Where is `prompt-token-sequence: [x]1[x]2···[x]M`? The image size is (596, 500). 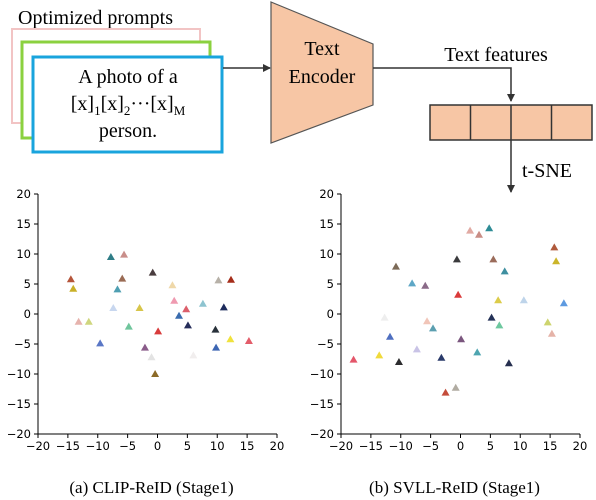
prompt-token-sequence: [x]1[x]2···[x]M is located at coordinates (128, 105).